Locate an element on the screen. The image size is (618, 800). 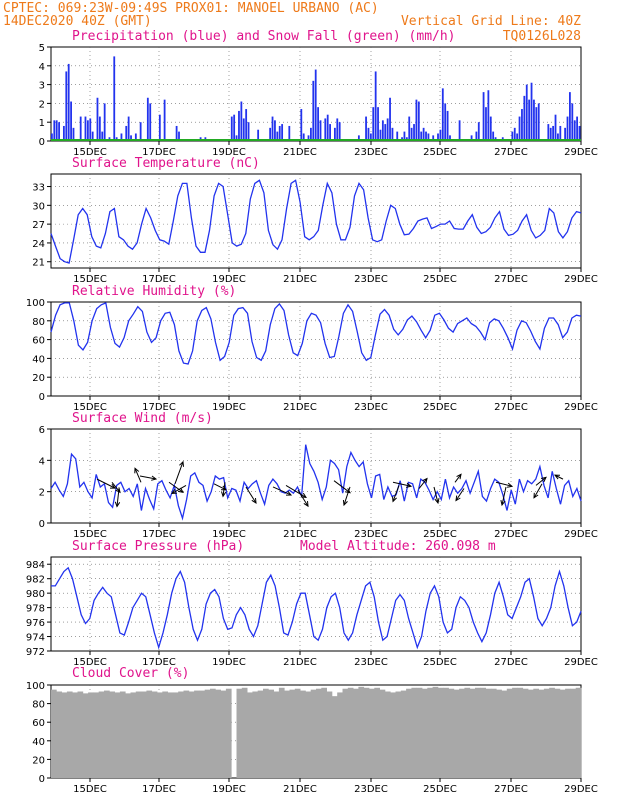
precip-ytick-label: 2 is located at coordinates (42, 104).